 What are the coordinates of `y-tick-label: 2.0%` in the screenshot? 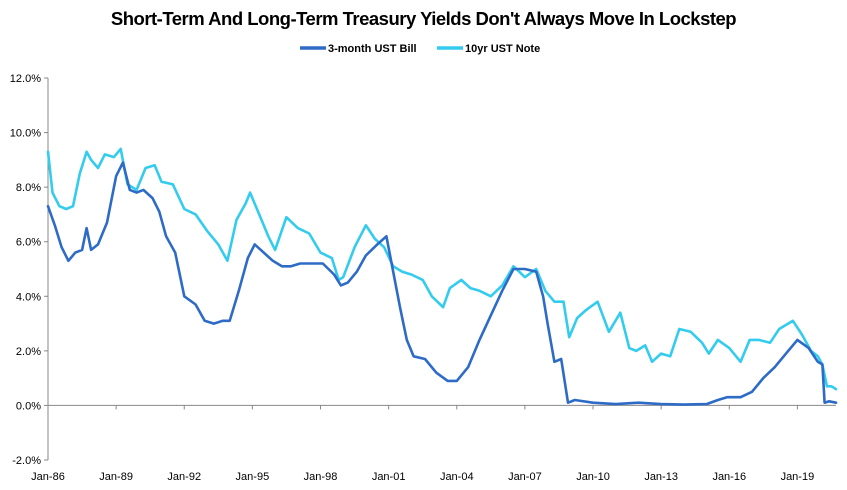 It's located at (28, 352).